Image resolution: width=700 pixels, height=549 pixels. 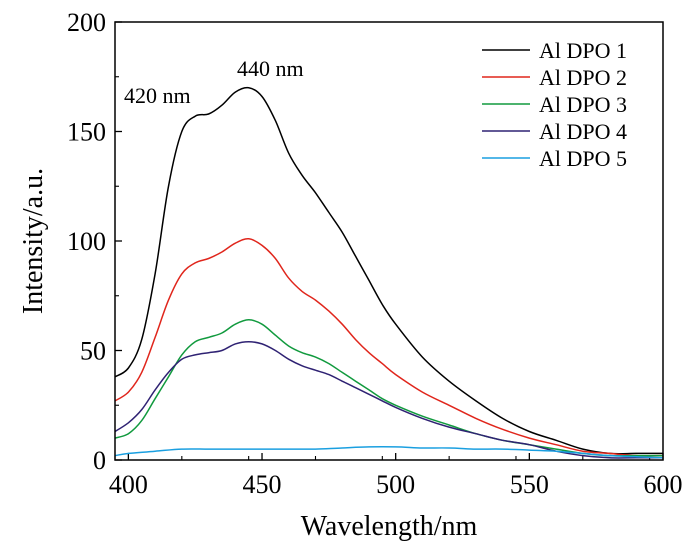 I want to click on legend-label-al-dpo-3: Al DPO 3, so click(x=583, y=104).